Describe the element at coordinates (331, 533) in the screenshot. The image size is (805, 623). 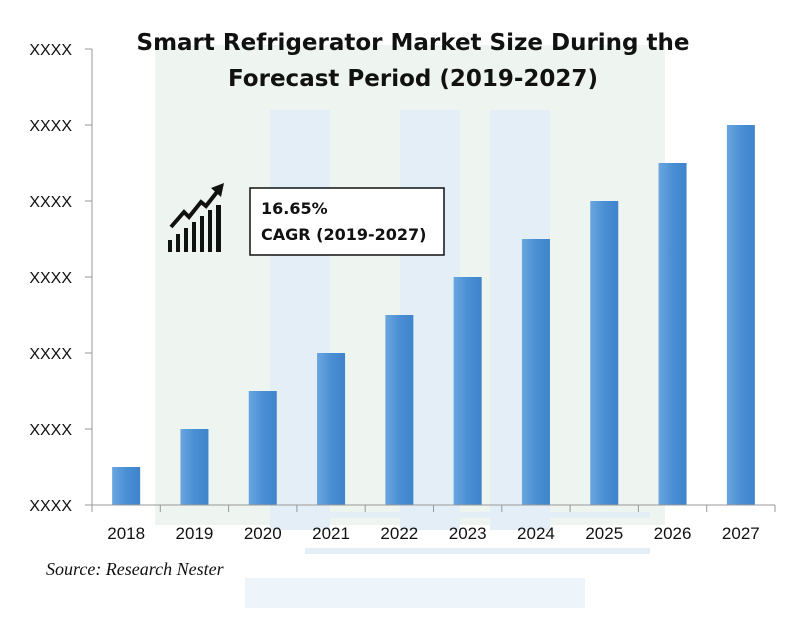
I see `x-tick-label: 2021` at that location.